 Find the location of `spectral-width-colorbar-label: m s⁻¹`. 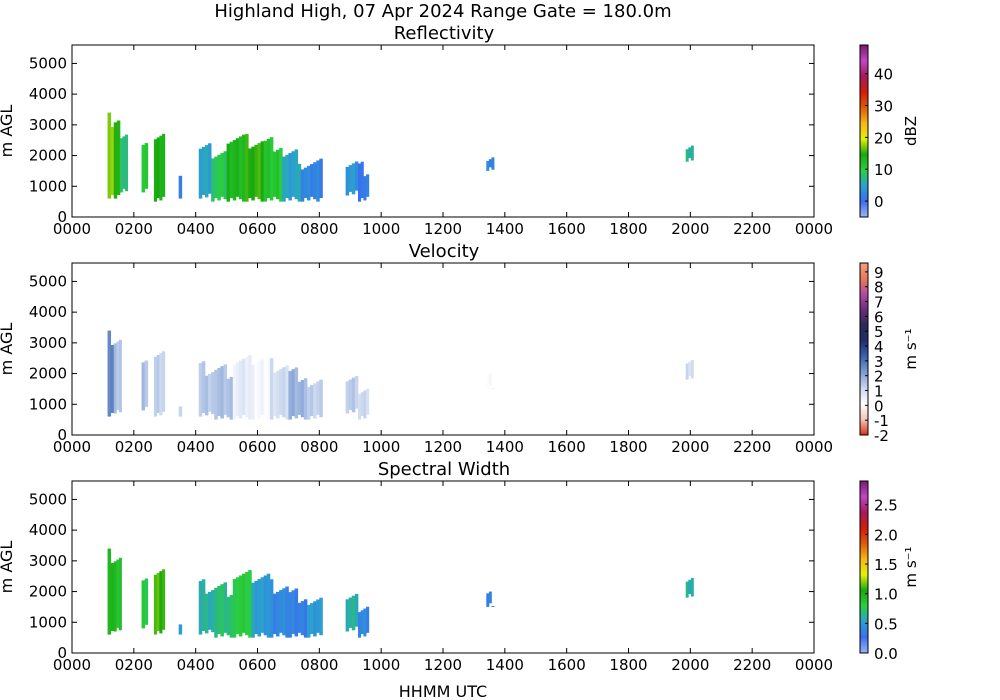

spectral-width-colorbar-label: m s⁻¹ is located at coordinates (911, 566).